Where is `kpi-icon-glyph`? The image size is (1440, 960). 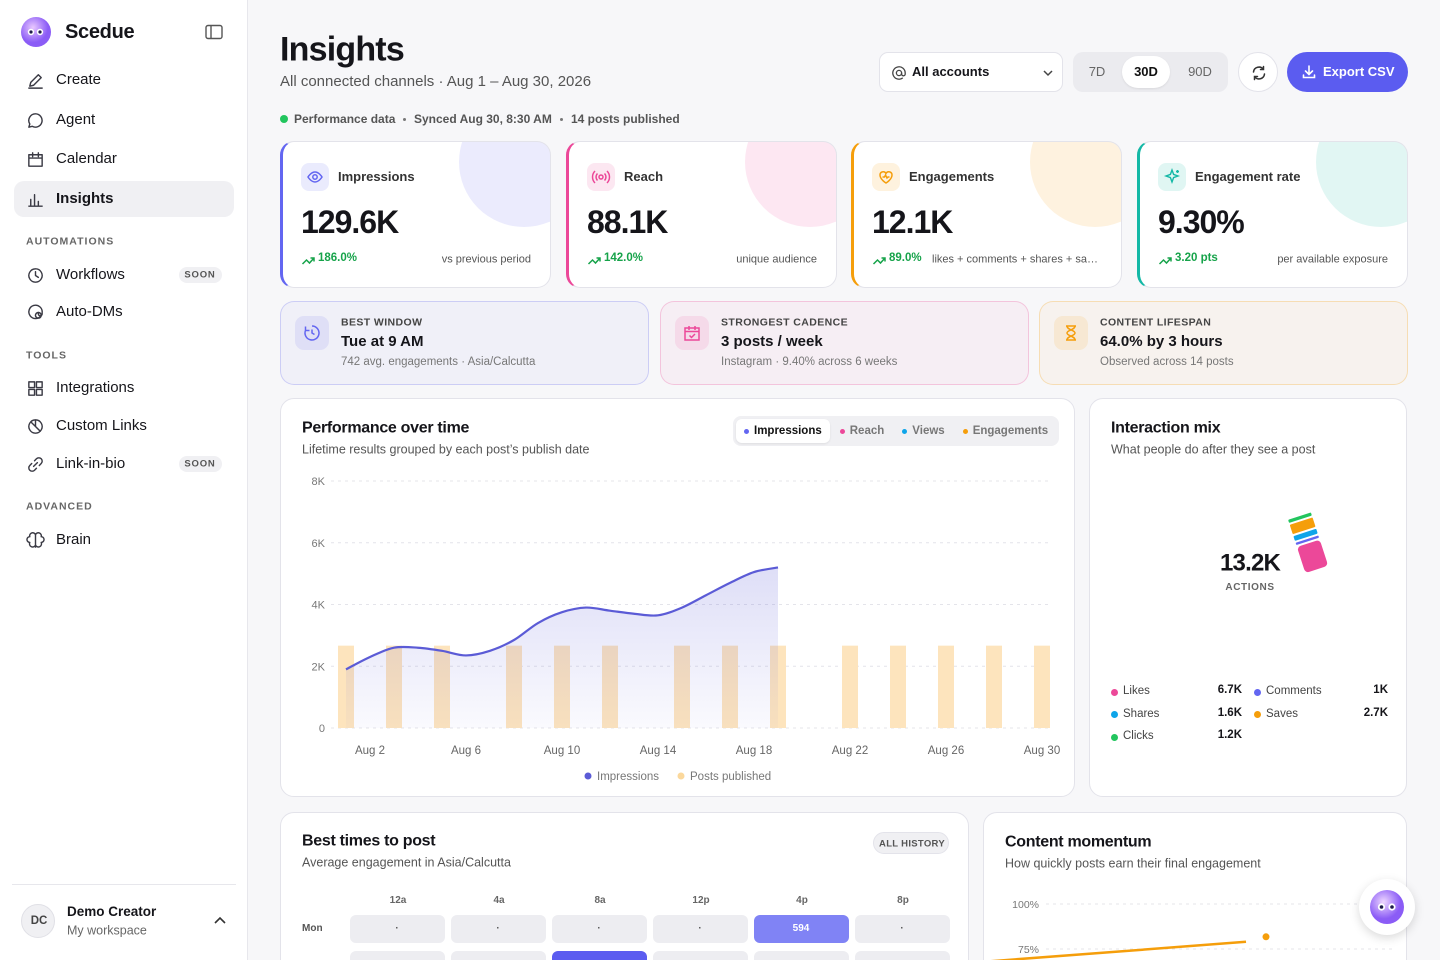
kpi-icon-glyph is located at coordinates (315, 177).